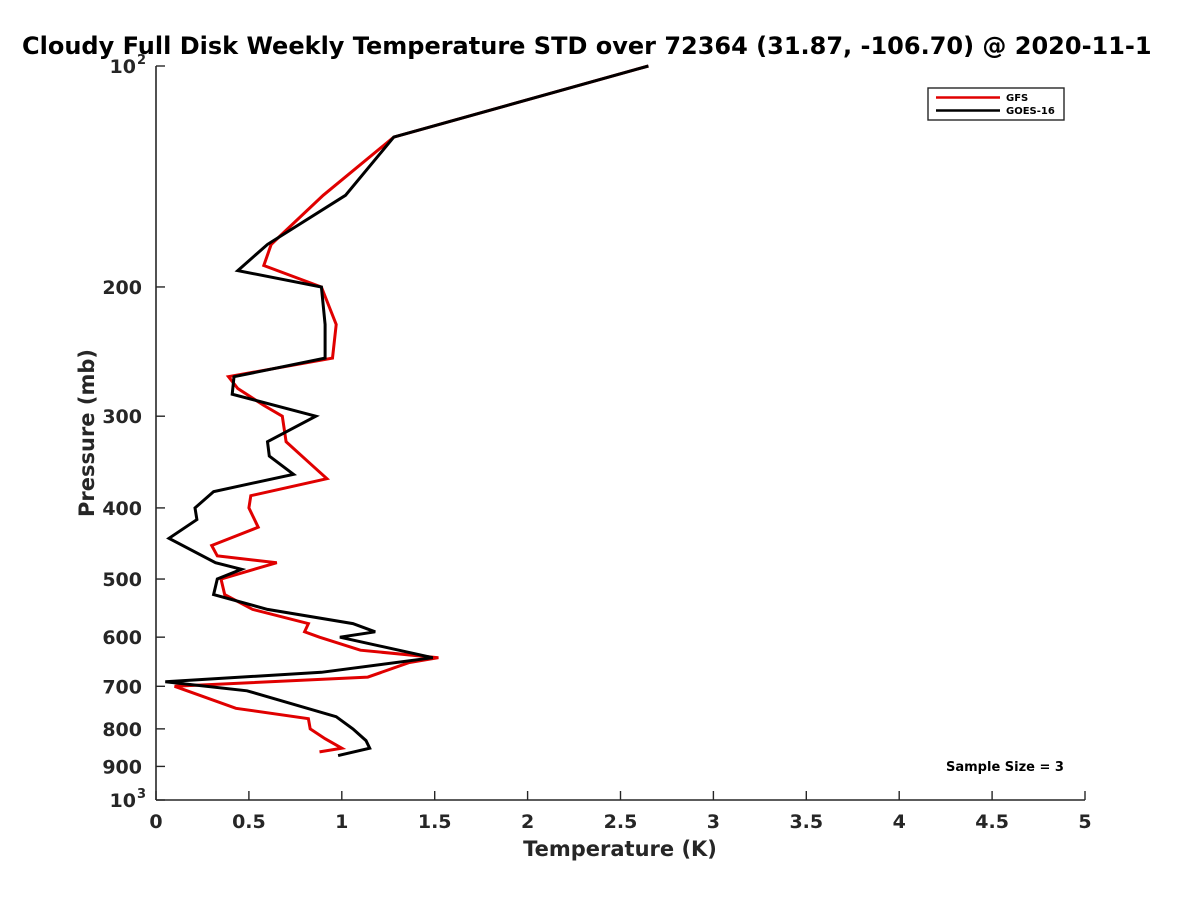  What do you see at coordinates (122, 509) in the screenshot?
I see `y-tick-label: 400` at bounding box center [122, 509].